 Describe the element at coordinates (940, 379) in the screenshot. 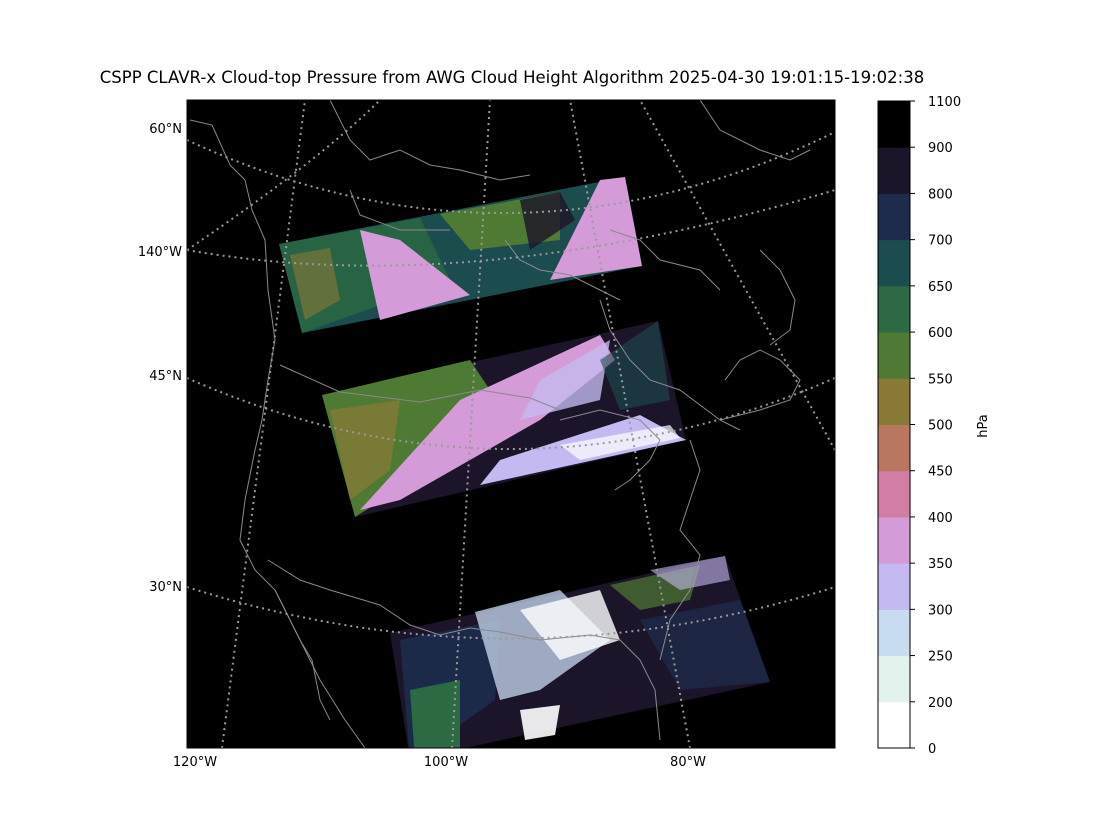

I see `colorbar-tick-label: 550` at that location.